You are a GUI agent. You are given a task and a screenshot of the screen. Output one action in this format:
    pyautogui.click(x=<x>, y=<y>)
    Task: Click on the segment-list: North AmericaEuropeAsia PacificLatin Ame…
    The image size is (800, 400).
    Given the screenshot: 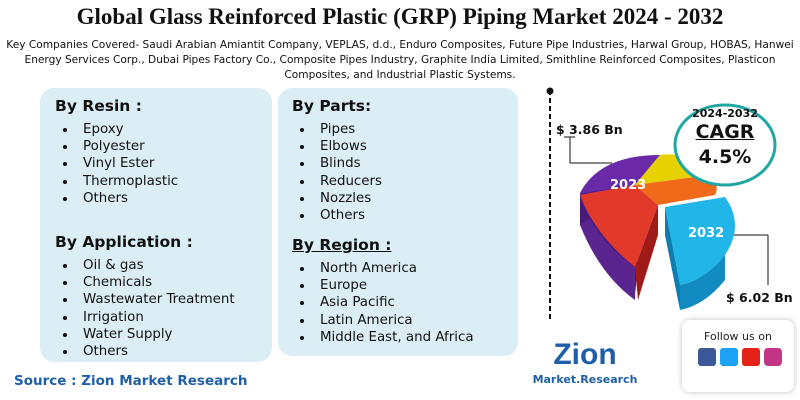 What is the action you would take?
    pyautogui.click(x=383, y=303)
    